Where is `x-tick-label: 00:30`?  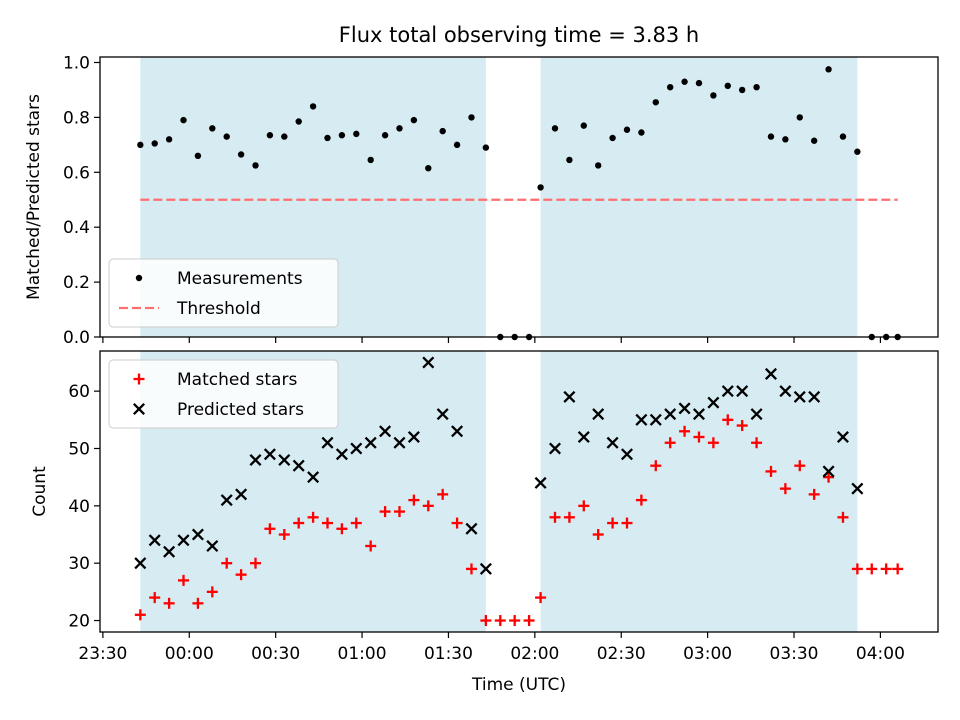 x-tick-label: 00:30 is located at coordinates (275, 654).